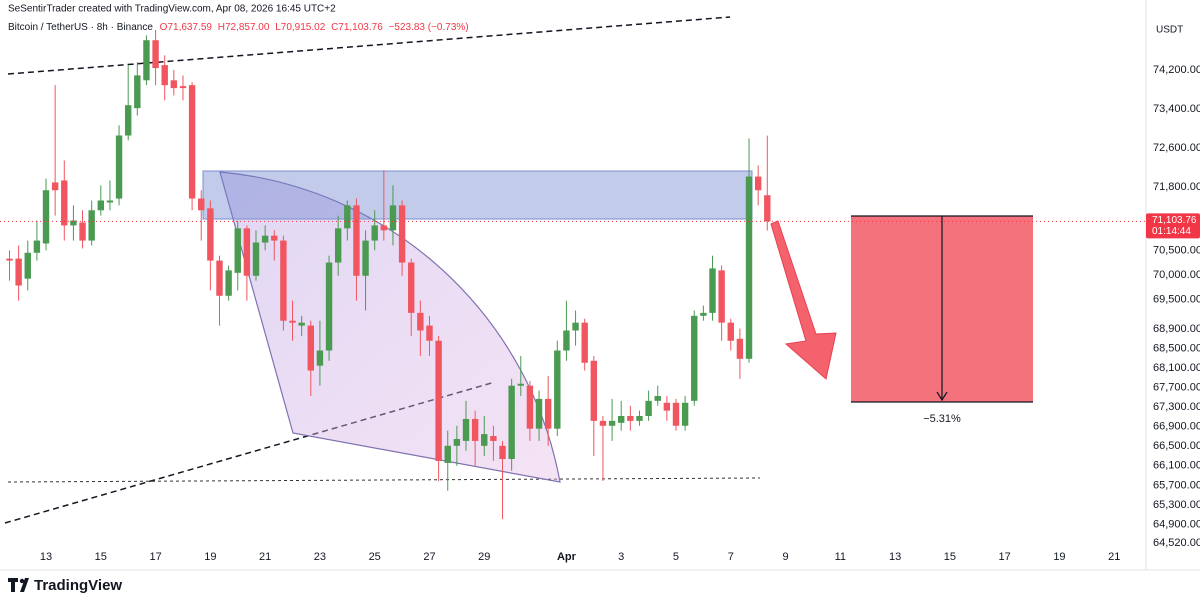 The image size is (1200, 610). What do you see at coordinates (1176, 466) in the screenshot?
I see `y-tick-label: 66,100.00` at bounding box center [1176, 466].